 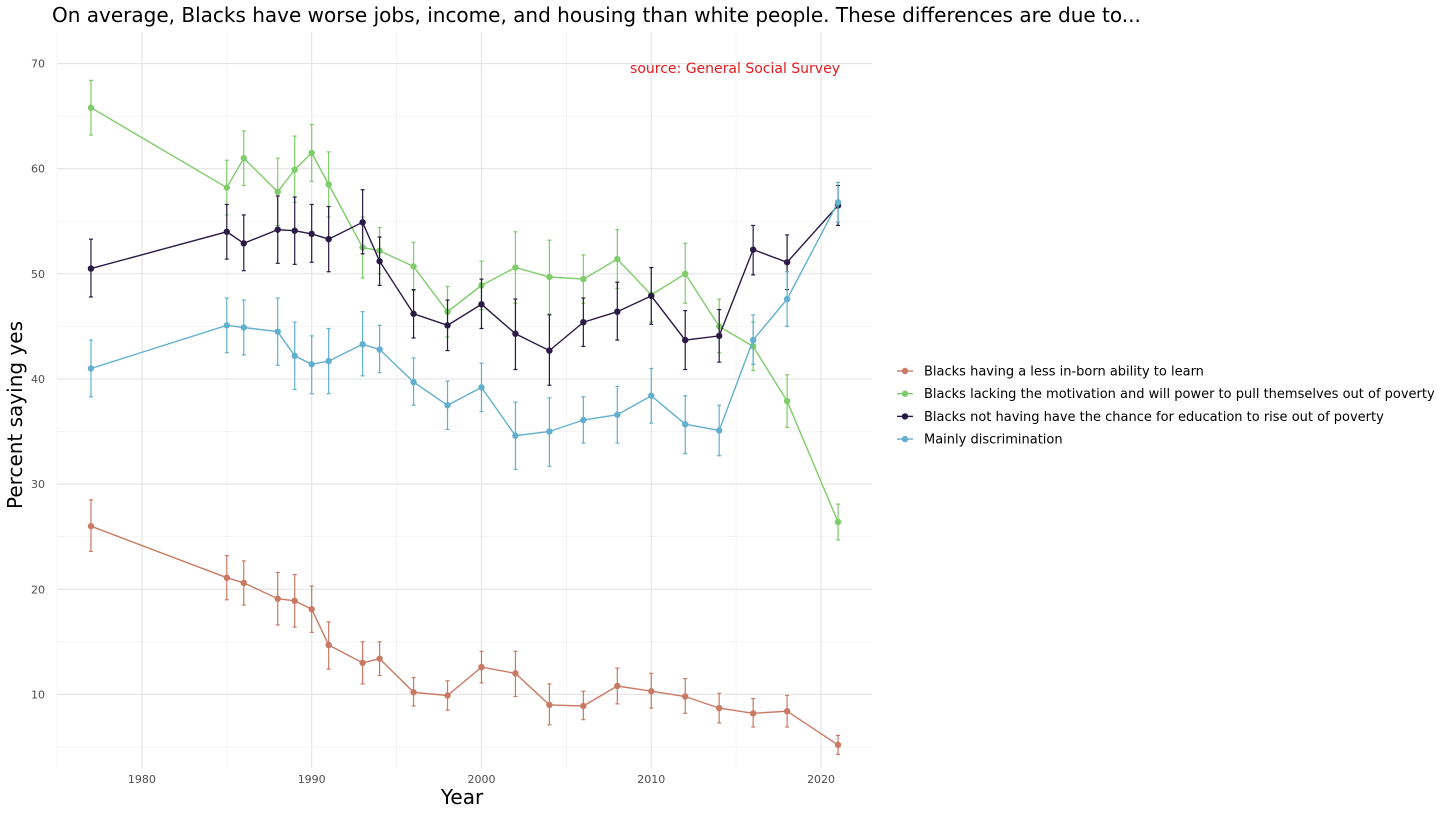 I want to click on y-axis-title: Percent saying yes, so click(x=15, y=415).